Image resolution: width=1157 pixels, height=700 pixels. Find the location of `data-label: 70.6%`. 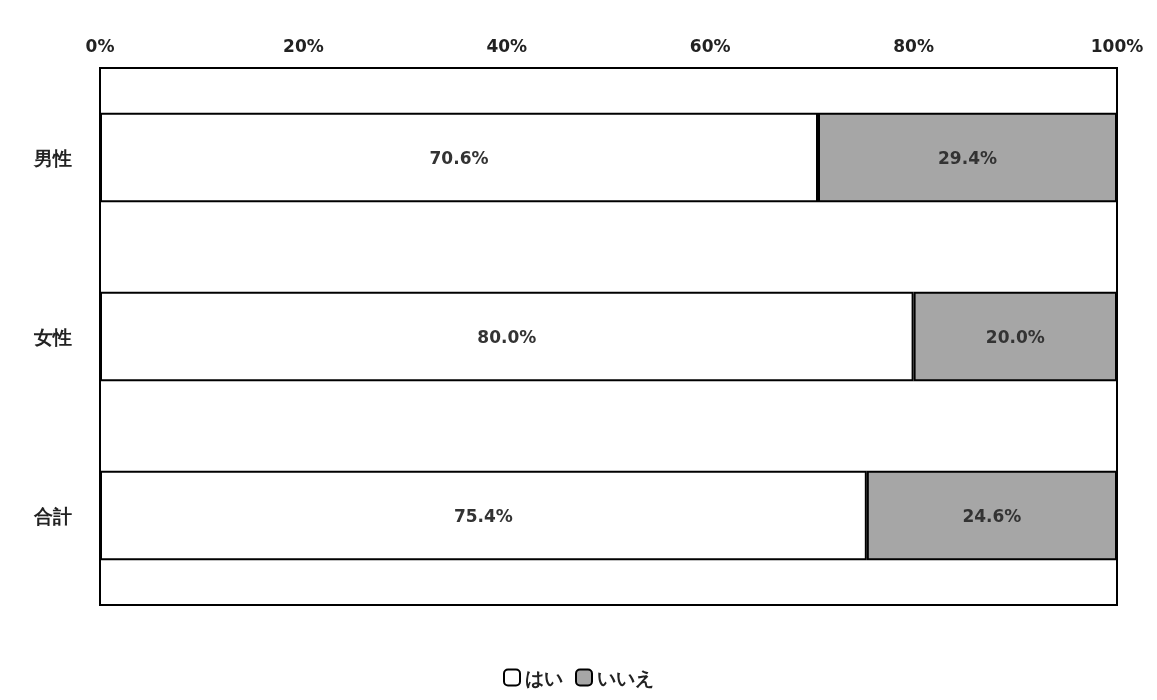

data-label: 70.6% is located at coordinates (459, 157).